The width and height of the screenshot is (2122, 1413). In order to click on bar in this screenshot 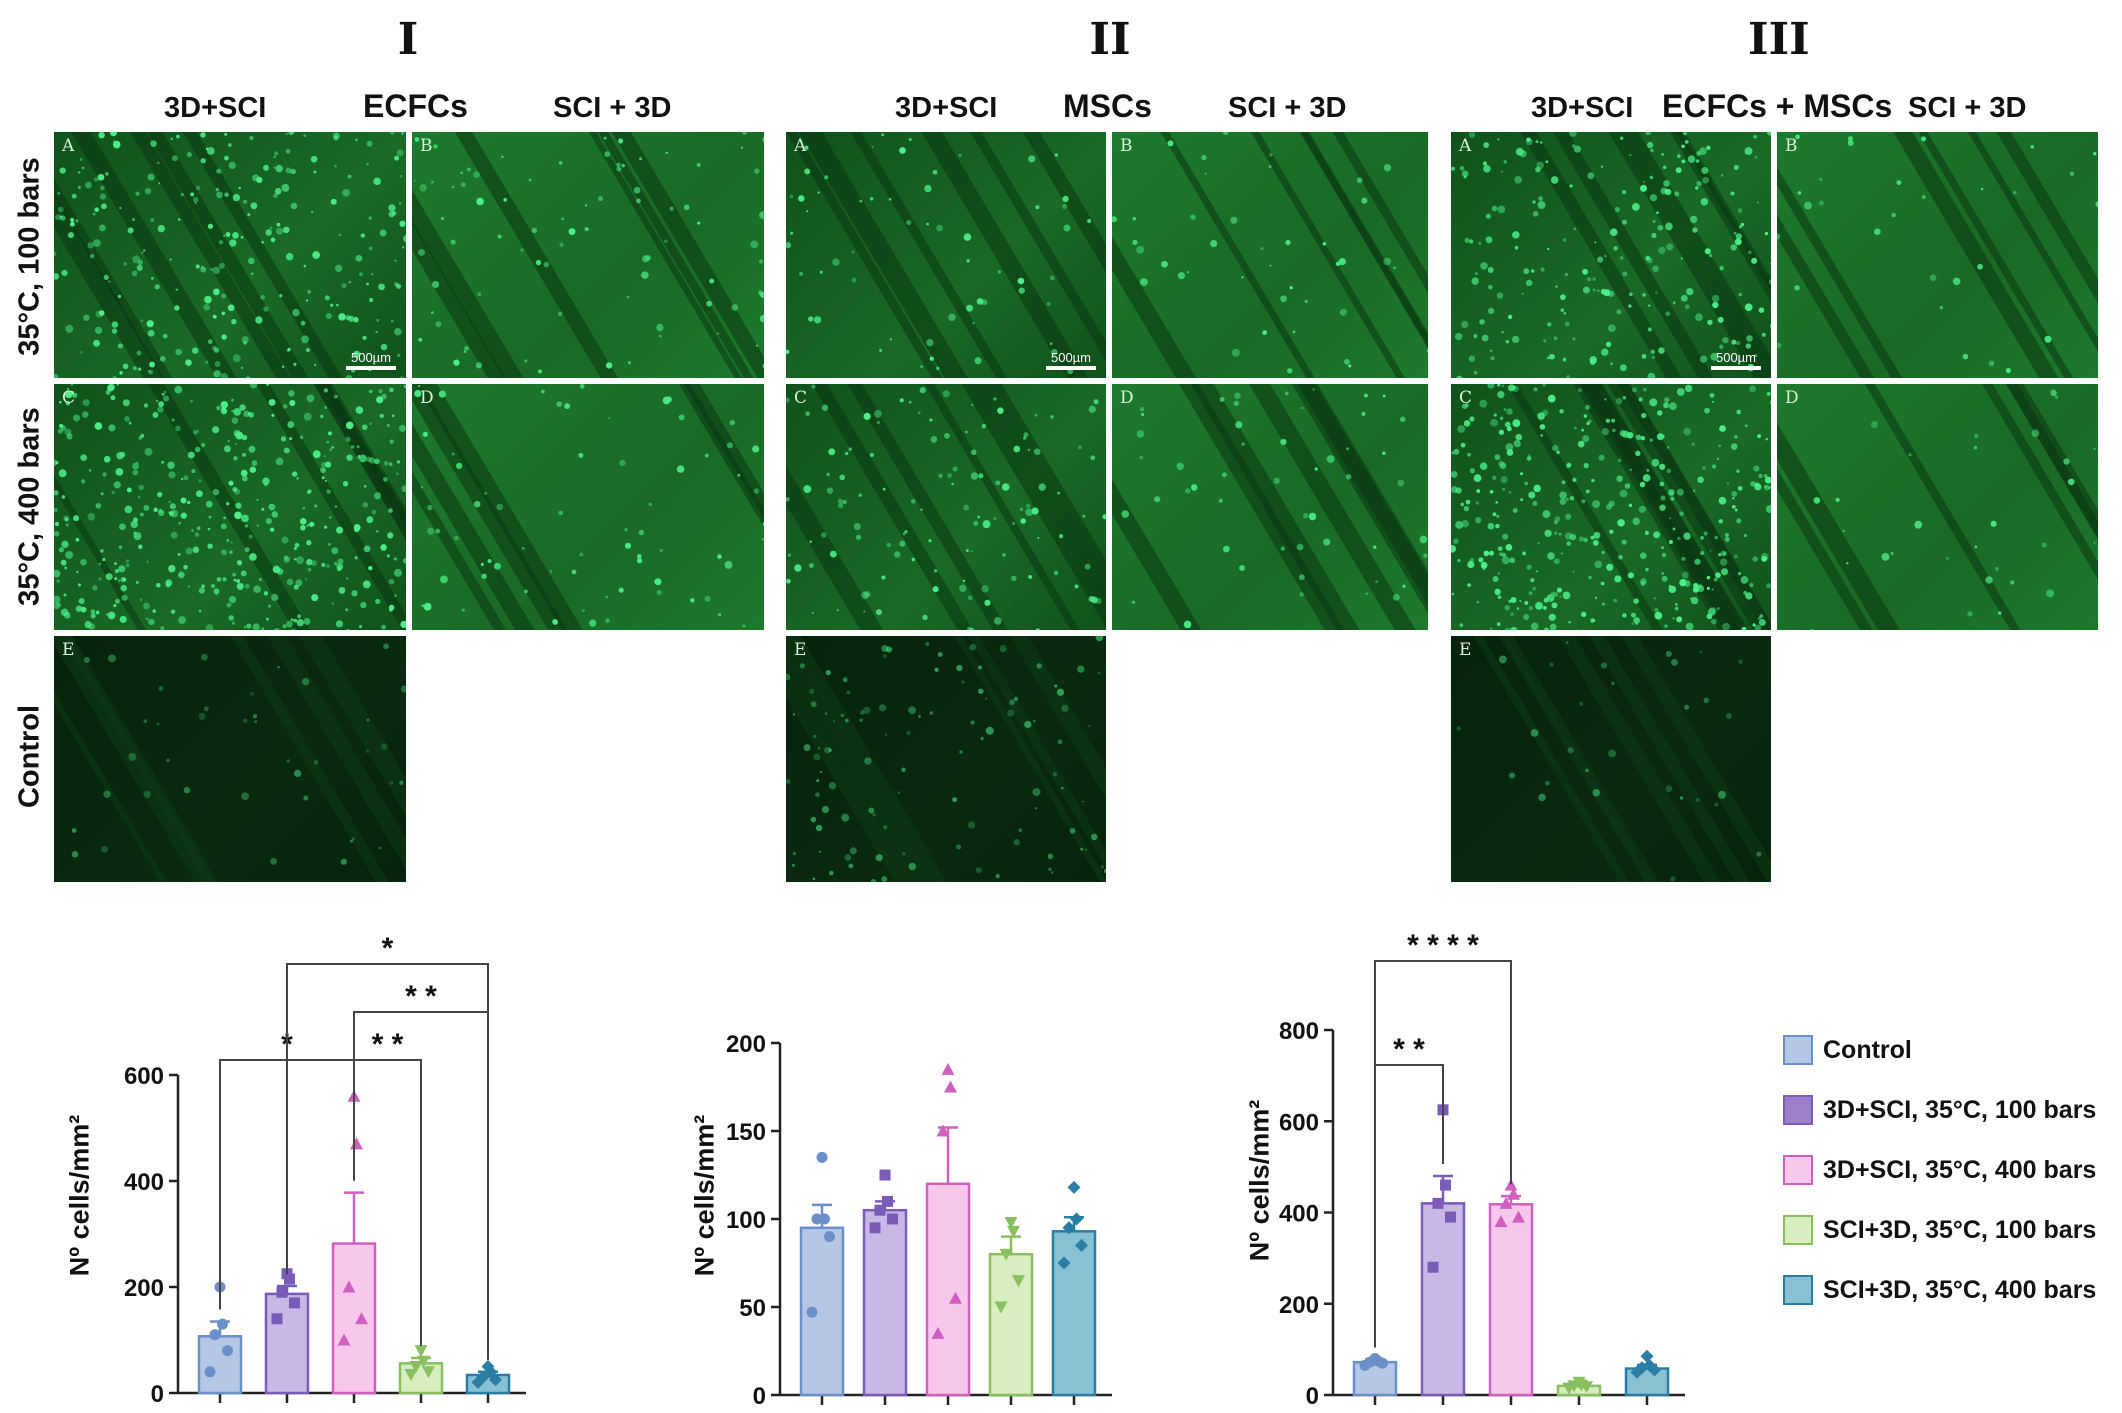, I will do `click(287, 1343)`.